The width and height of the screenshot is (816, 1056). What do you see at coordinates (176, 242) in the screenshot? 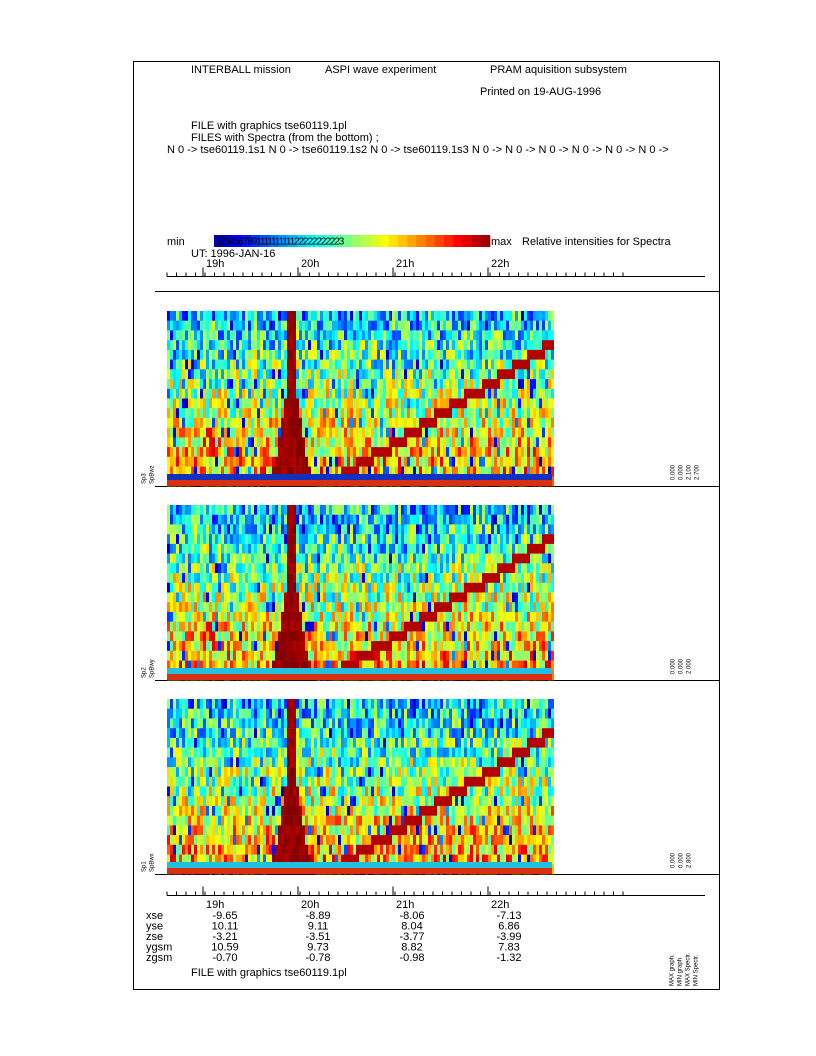
I see `colorbar-min: min` at bounding box center [176, 242].